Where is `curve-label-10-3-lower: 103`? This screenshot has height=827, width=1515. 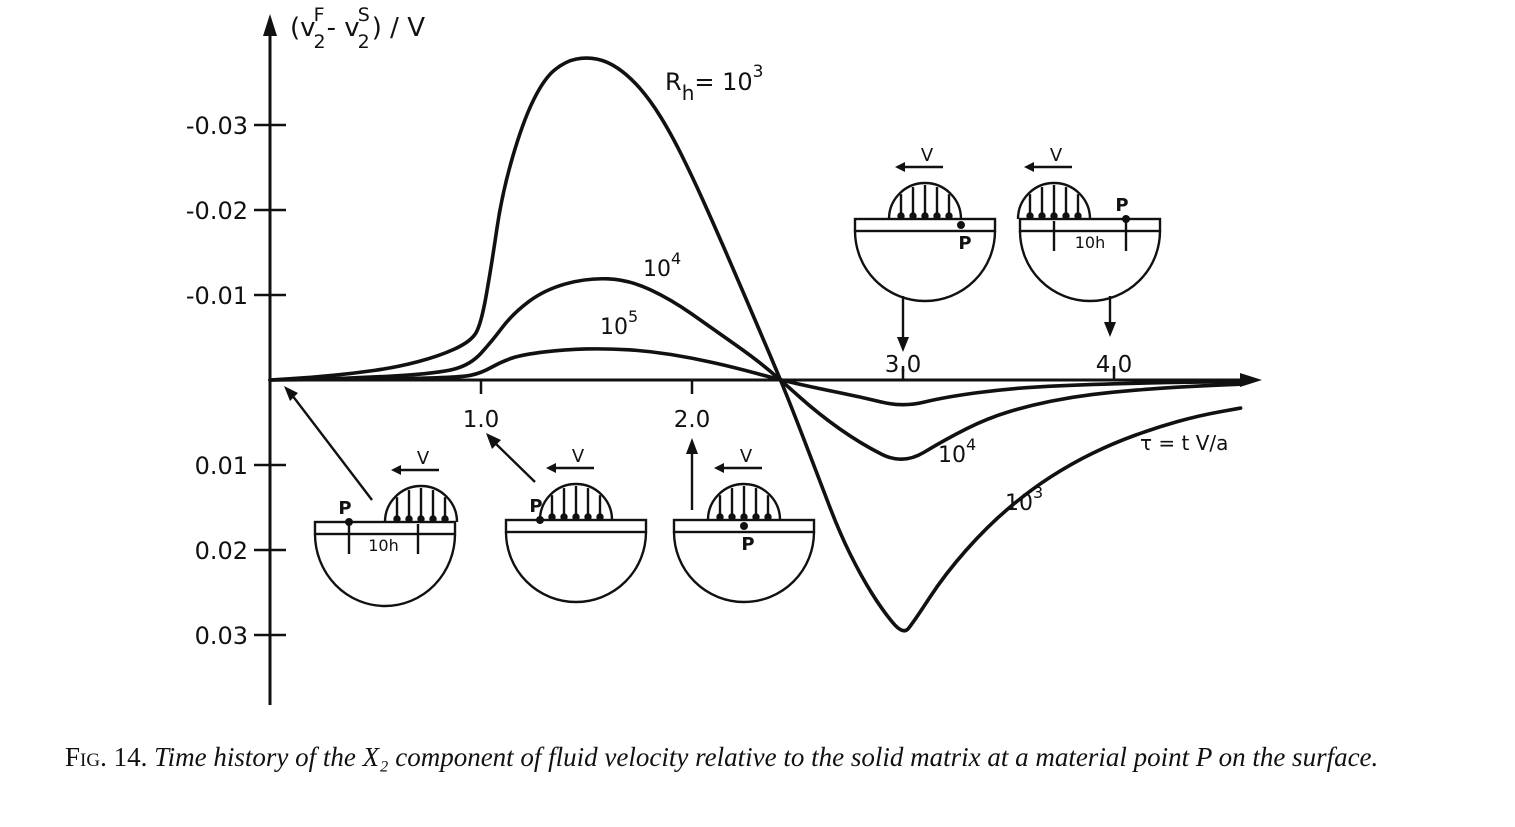
curve-label-10-3-lower: 103 is located at coordinates (1024, 499).